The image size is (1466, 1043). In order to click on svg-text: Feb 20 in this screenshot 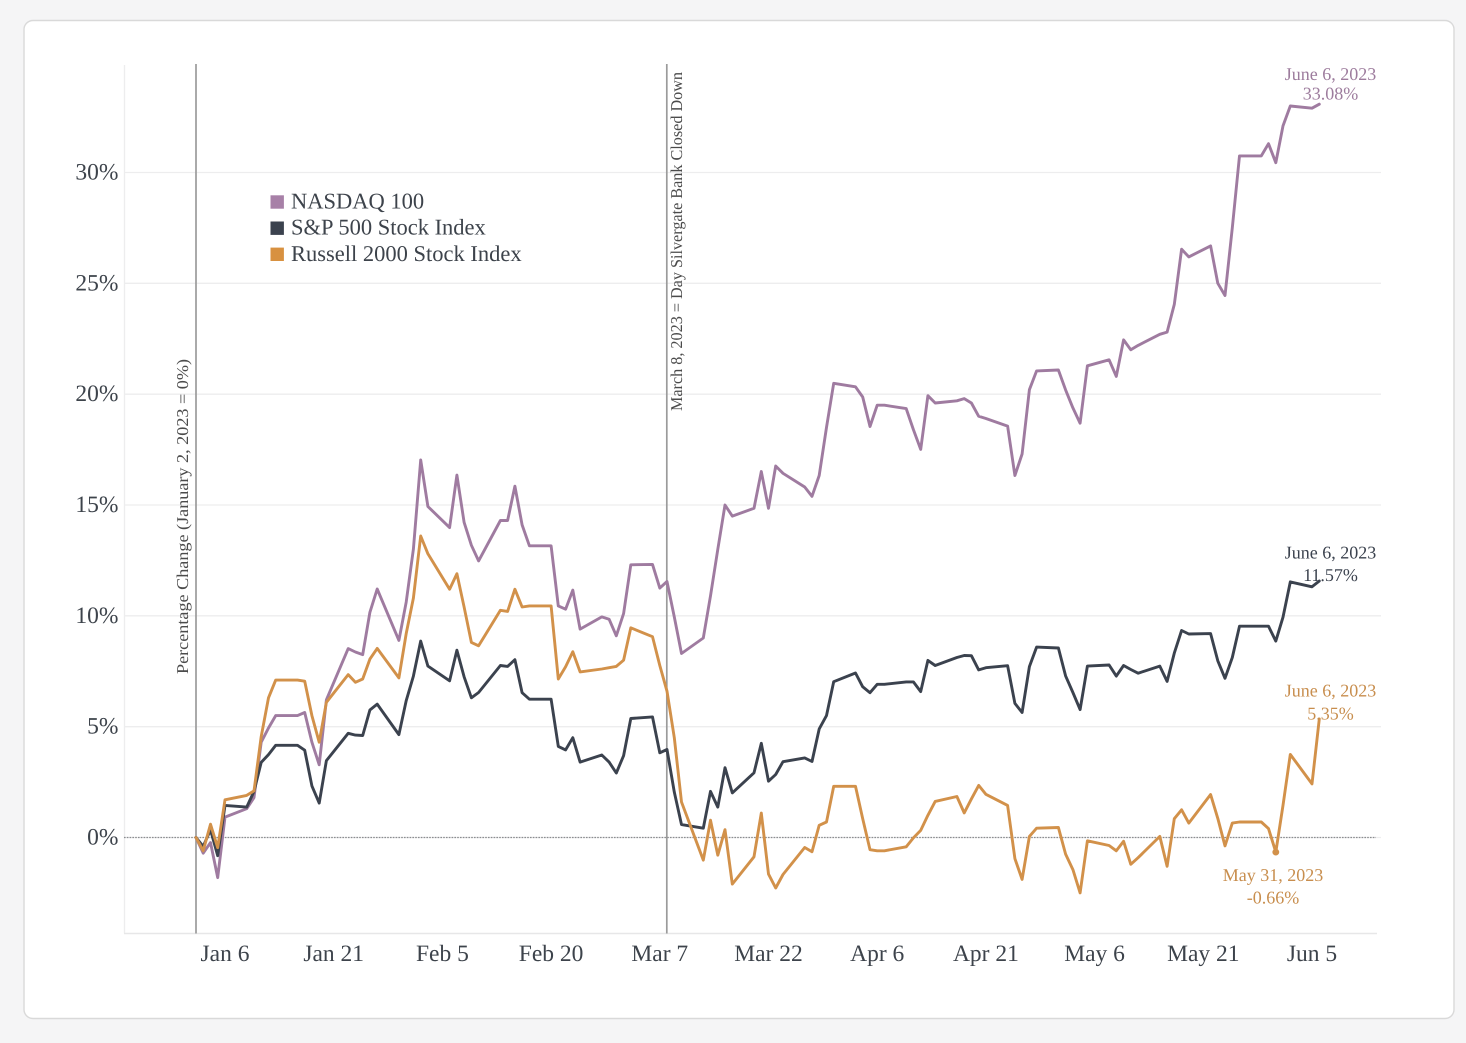, I will do `click(551, 954)`.